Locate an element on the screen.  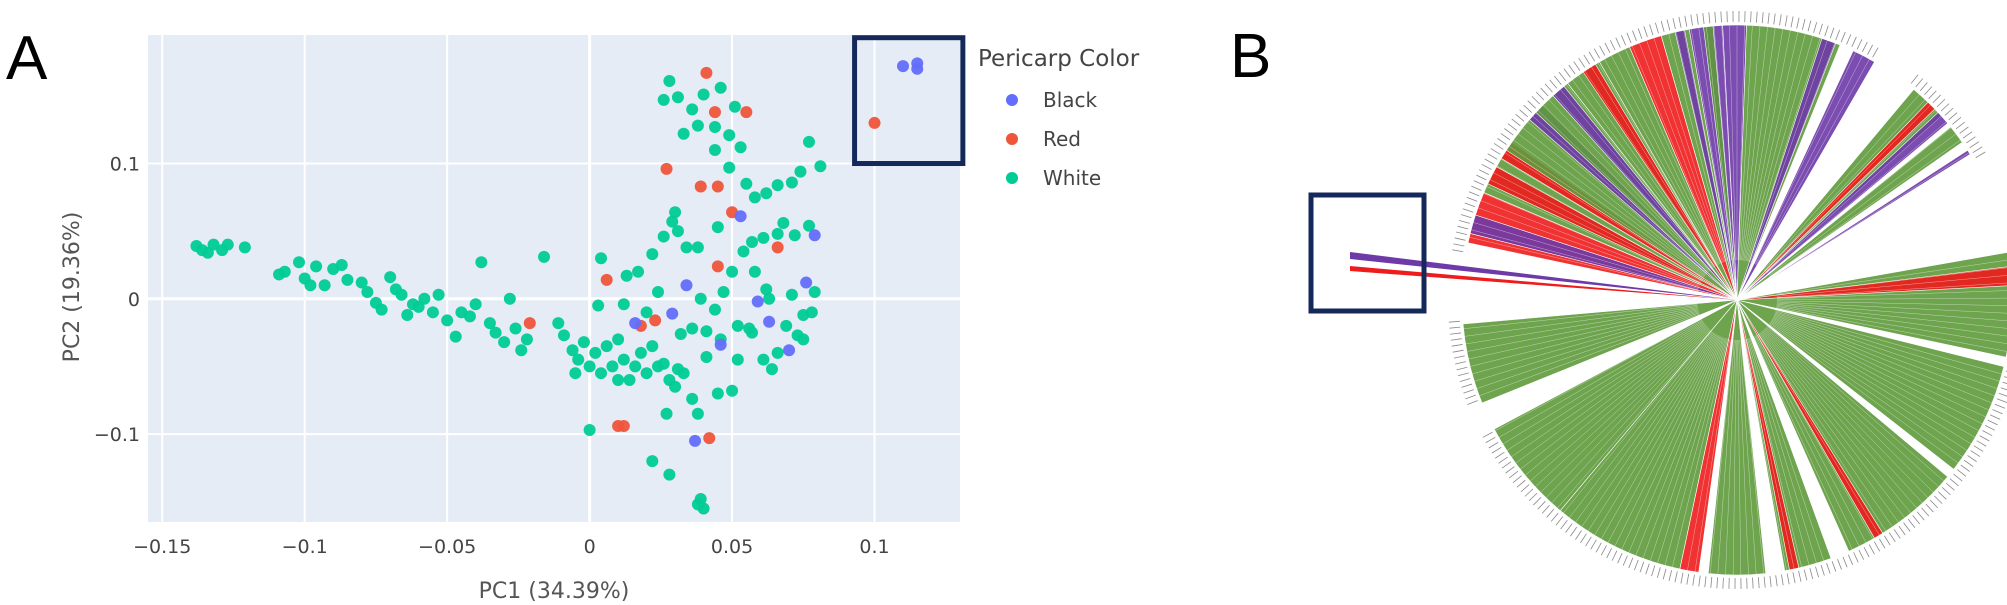
panel-a-letter: A is located at coordinates (27, 58).